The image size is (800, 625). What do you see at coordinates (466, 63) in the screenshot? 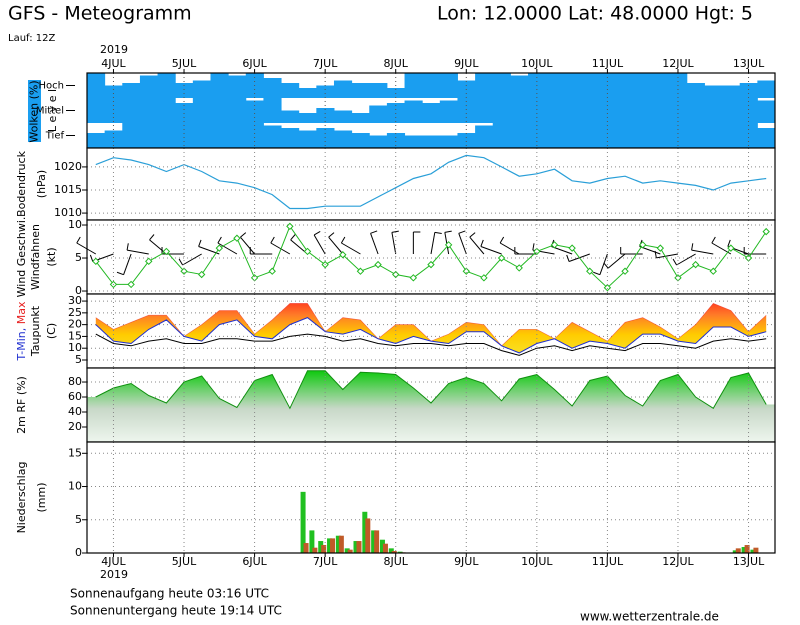
I see `x-tick-label: 9JUL` at bounding box center [466, 63].